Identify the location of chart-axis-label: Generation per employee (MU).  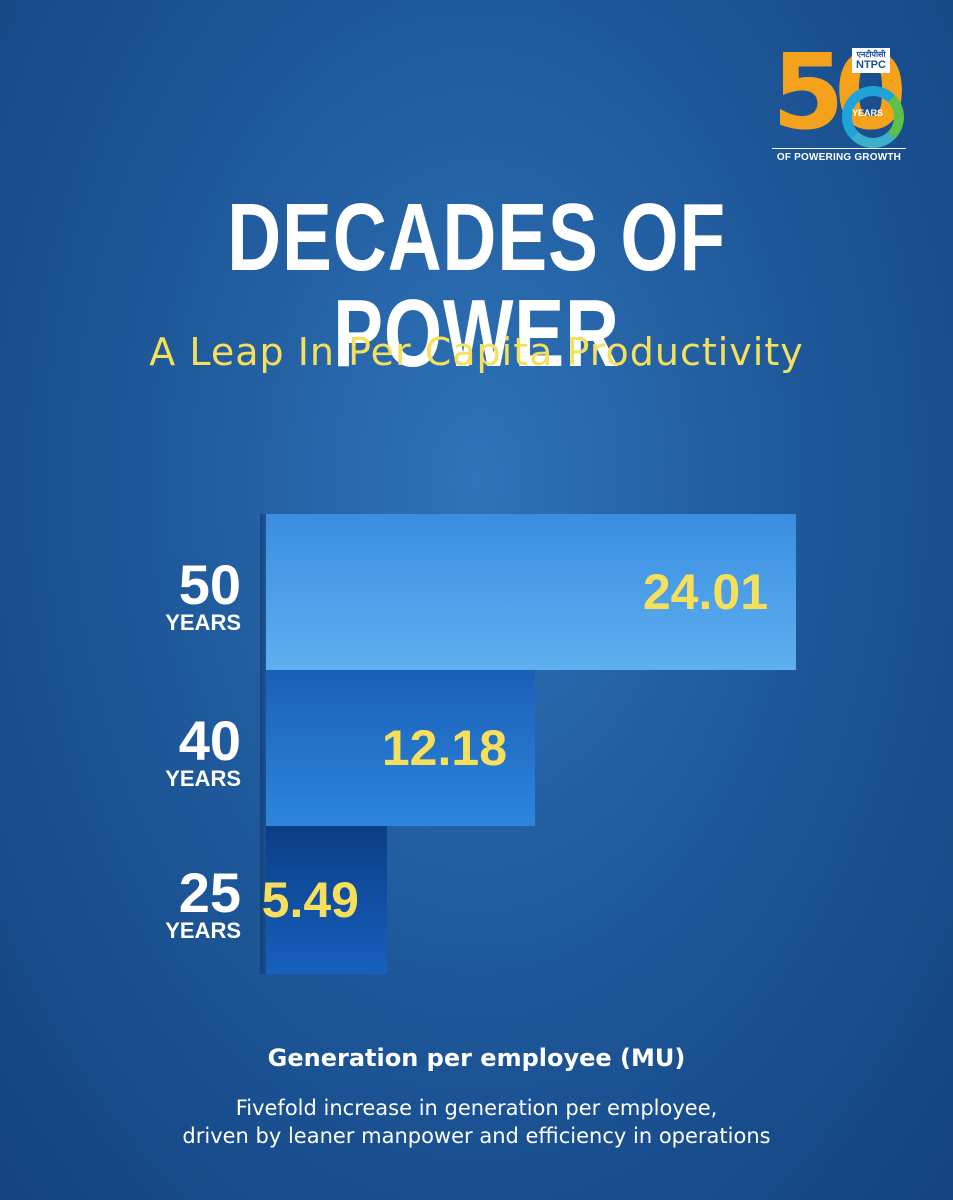
(476, 1058).